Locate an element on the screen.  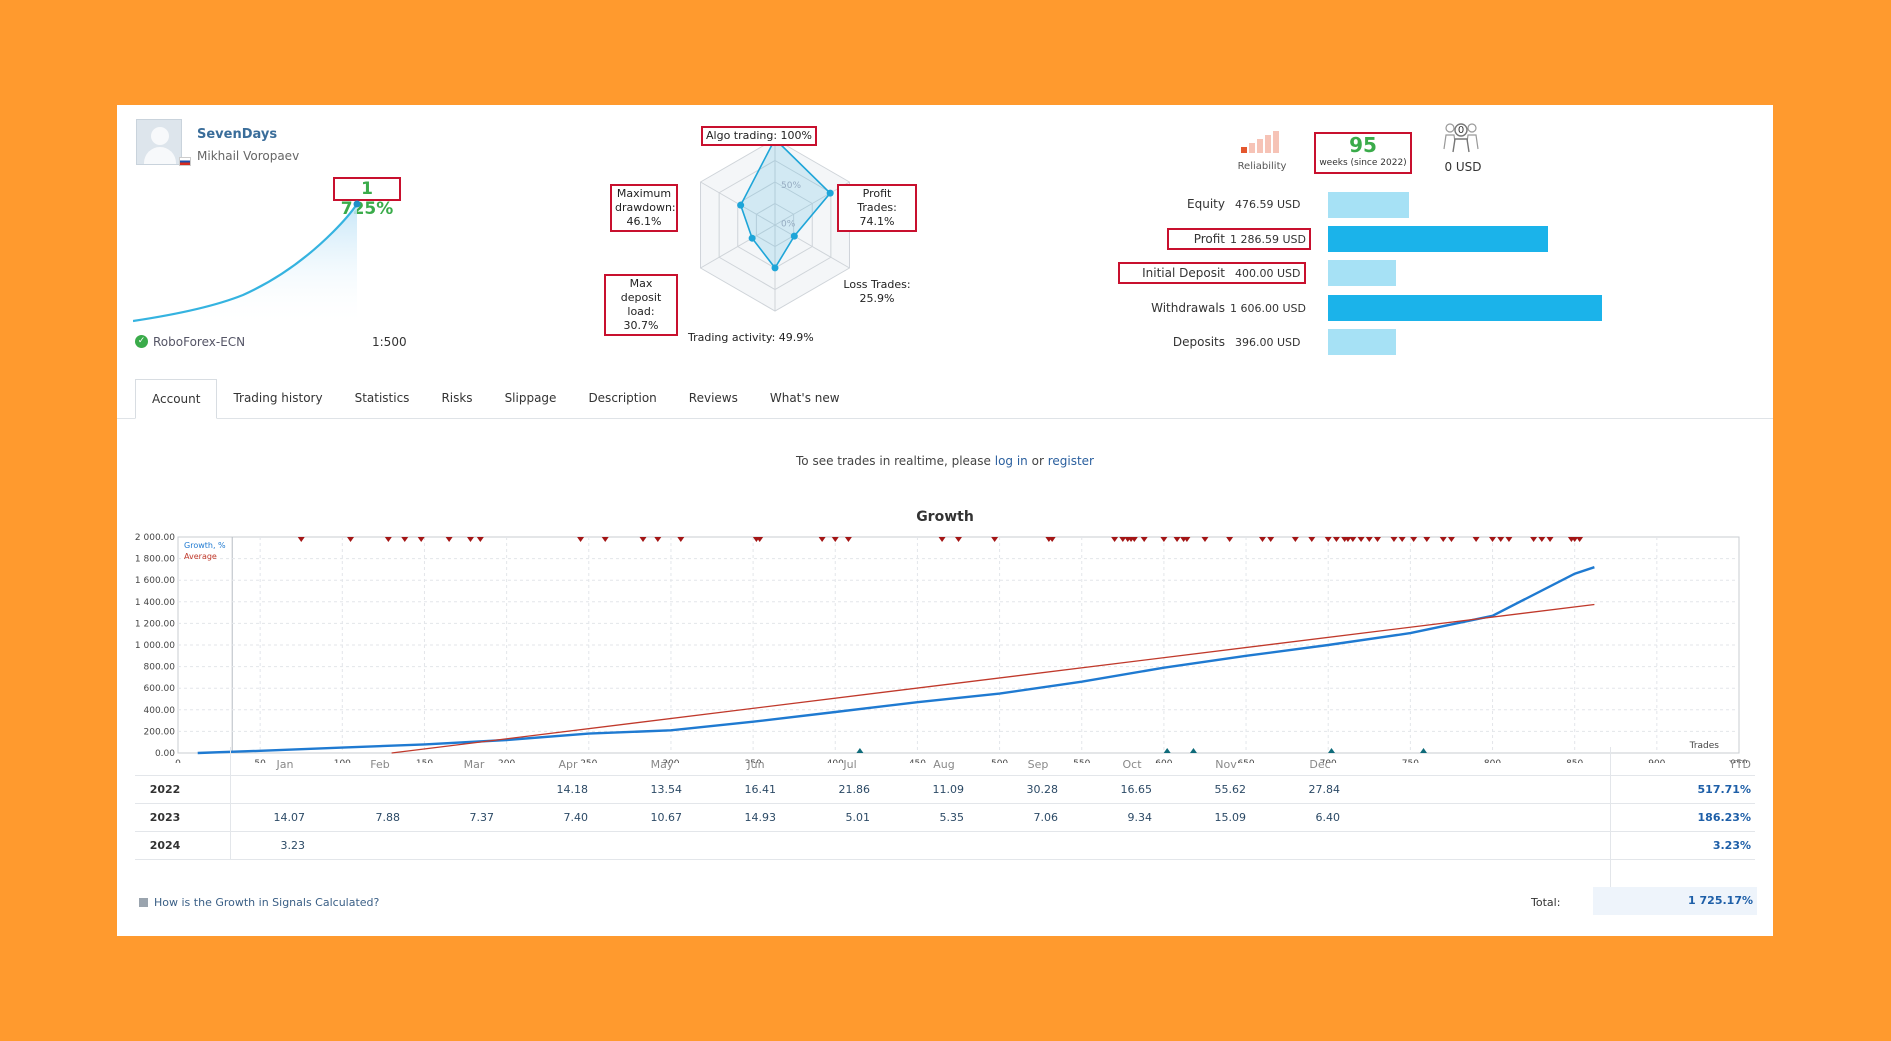
month-header-jun: Jun is located at coordinates (756, 764).